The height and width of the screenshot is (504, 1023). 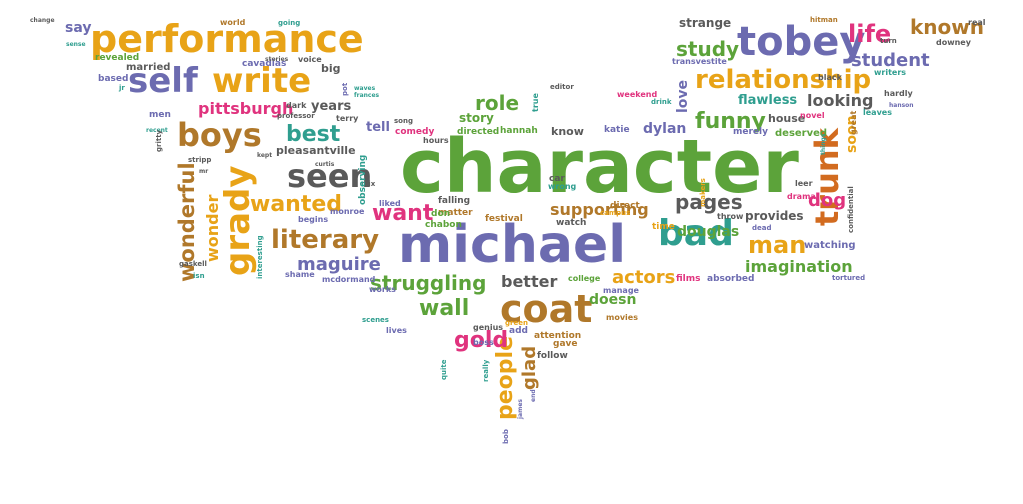 I want to click on cloud-word-black: black, so click(x=830, y=77).